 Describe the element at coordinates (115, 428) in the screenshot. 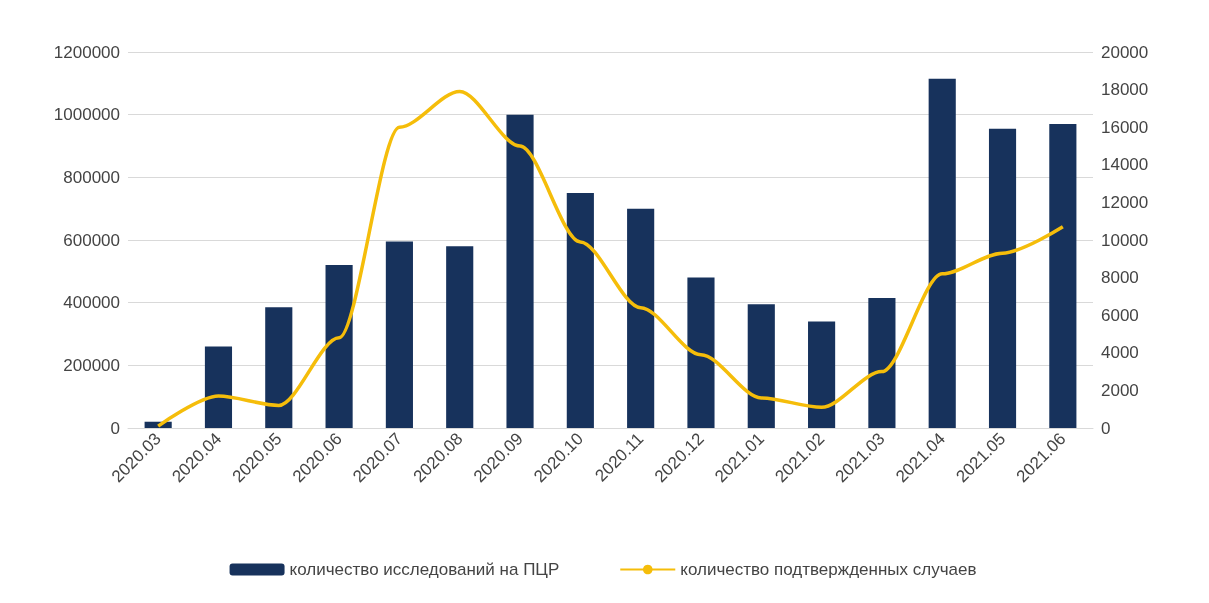

I see `y-tick-label: 0` at that location.